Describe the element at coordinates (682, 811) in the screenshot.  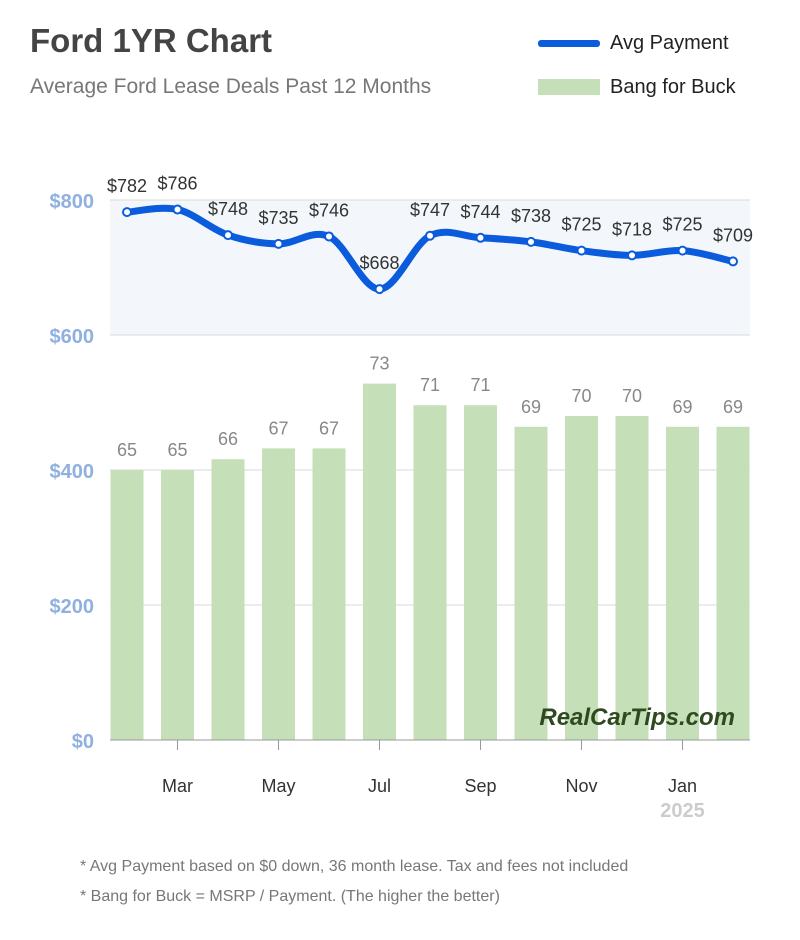
I see `x-year-label: 2025` at that location.